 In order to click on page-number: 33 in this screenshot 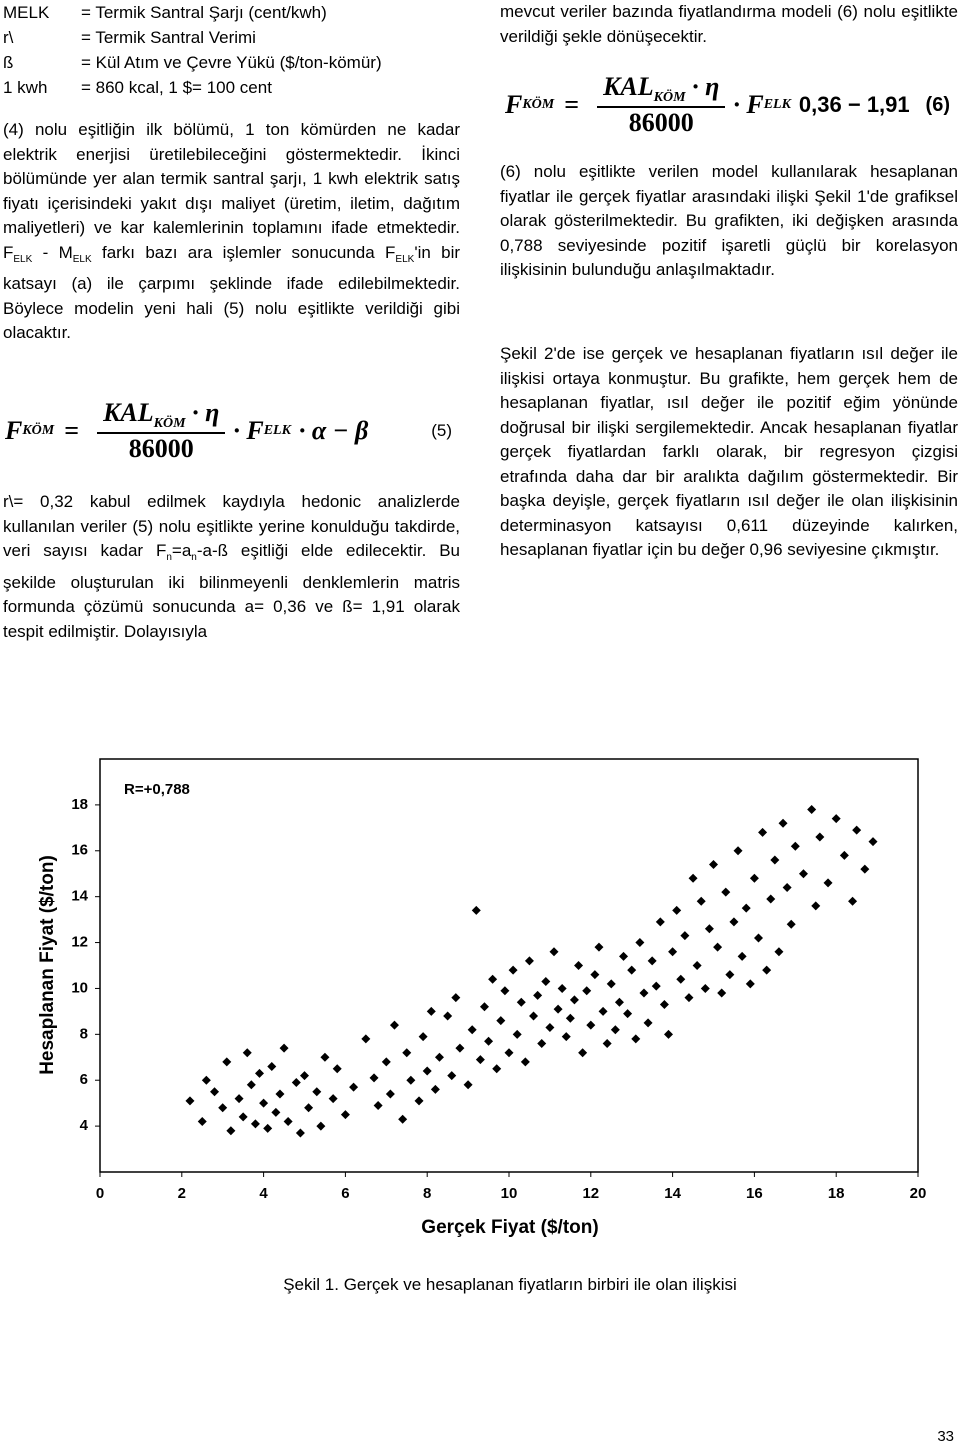, I will do `click(945, 1436)`.